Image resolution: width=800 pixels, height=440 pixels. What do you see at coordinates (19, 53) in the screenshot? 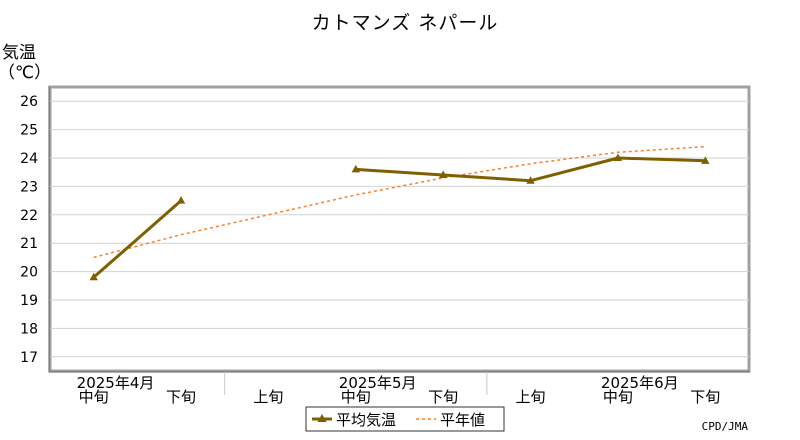
I see `y-axis-label: 気温` at bounding box center [19, 53].